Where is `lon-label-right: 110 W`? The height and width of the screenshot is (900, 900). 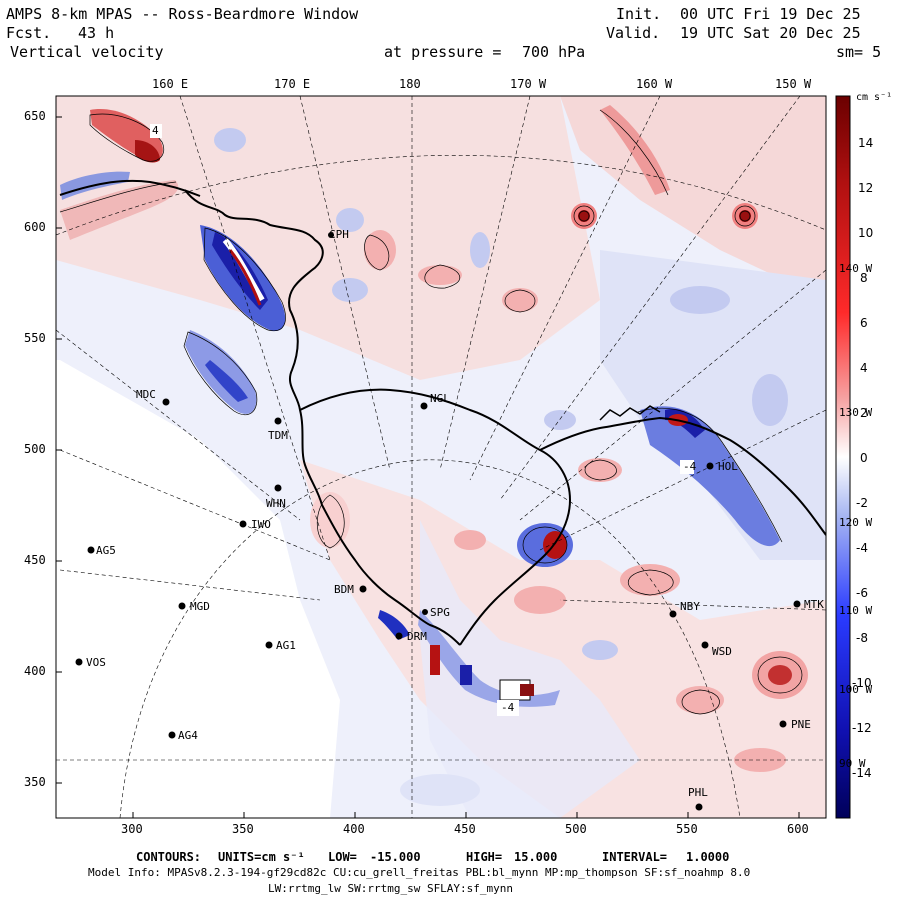
lon-label-right: 110 W is located at coordinates (856, 610).